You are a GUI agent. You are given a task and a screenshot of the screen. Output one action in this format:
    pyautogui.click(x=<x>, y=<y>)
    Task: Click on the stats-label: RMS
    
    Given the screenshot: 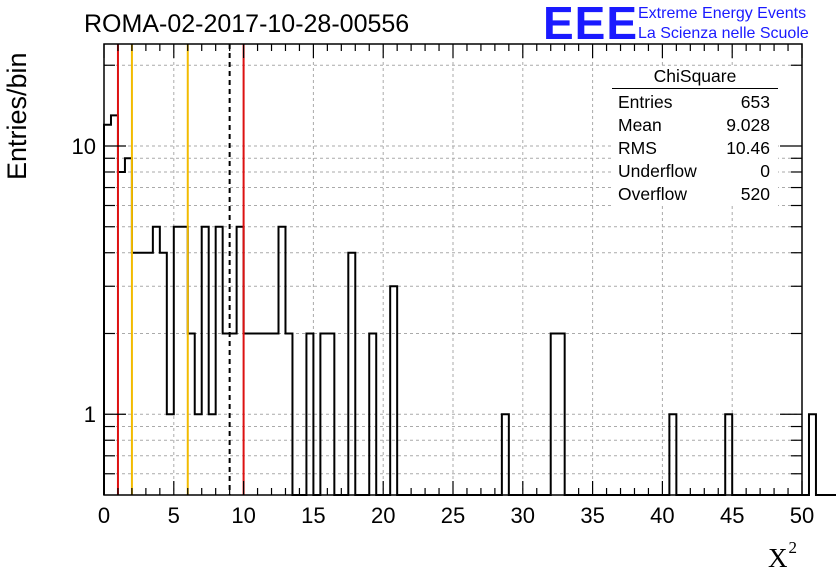 What is the action you would take?
    pyautogui.click(x=637, y=148)
    